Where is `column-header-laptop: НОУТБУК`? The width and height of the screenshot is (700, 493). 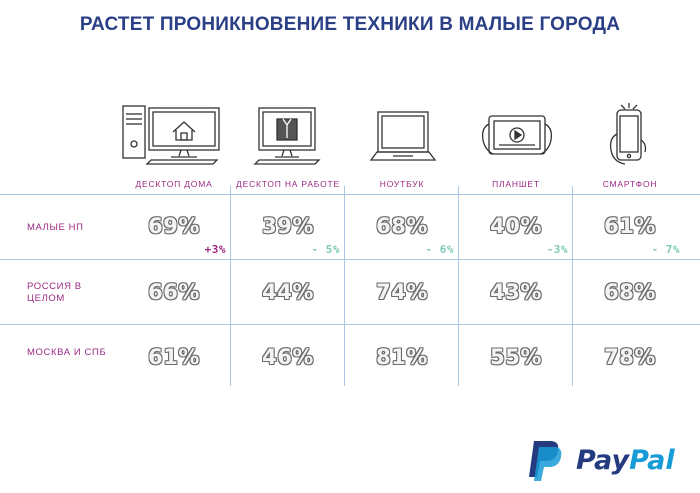
column-header-laptop: НОУТБУК is located at coordinates (402, 184).